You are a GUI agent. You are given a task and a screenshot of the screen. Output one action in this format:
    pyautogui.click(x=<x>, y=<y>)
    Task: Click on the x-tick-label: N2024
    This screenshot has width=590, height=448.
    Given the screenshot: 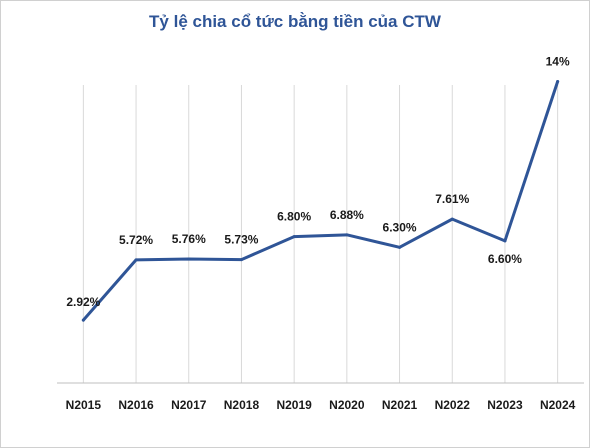 What is the action you would take?
    pyautogui.click(x=558, y=405)
    